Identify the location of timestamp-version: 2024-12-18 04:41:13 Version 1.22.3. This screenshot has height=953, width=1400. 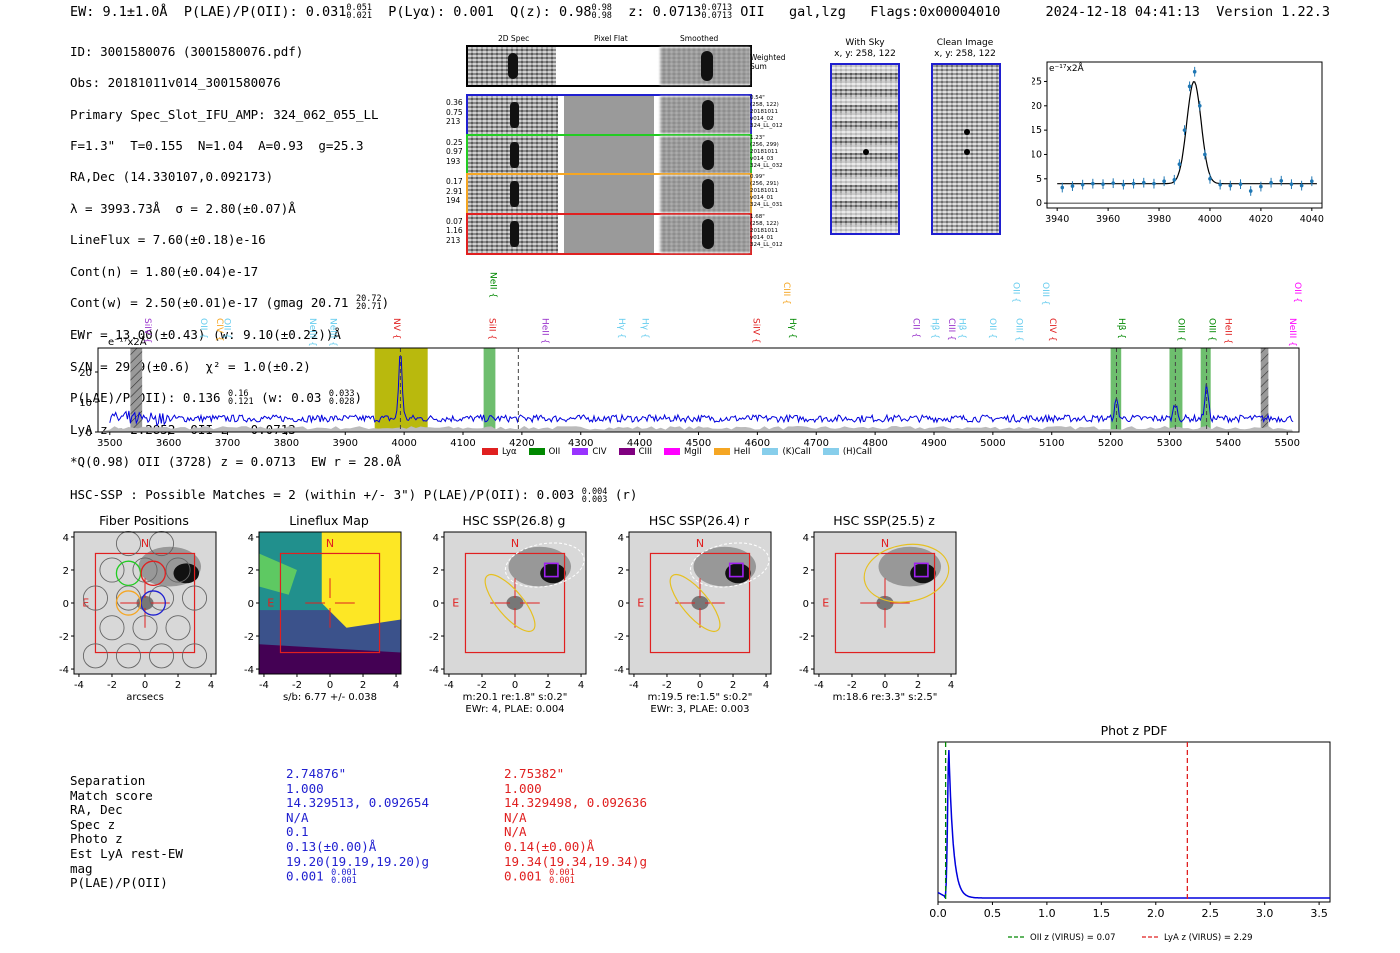
(1188, 12).